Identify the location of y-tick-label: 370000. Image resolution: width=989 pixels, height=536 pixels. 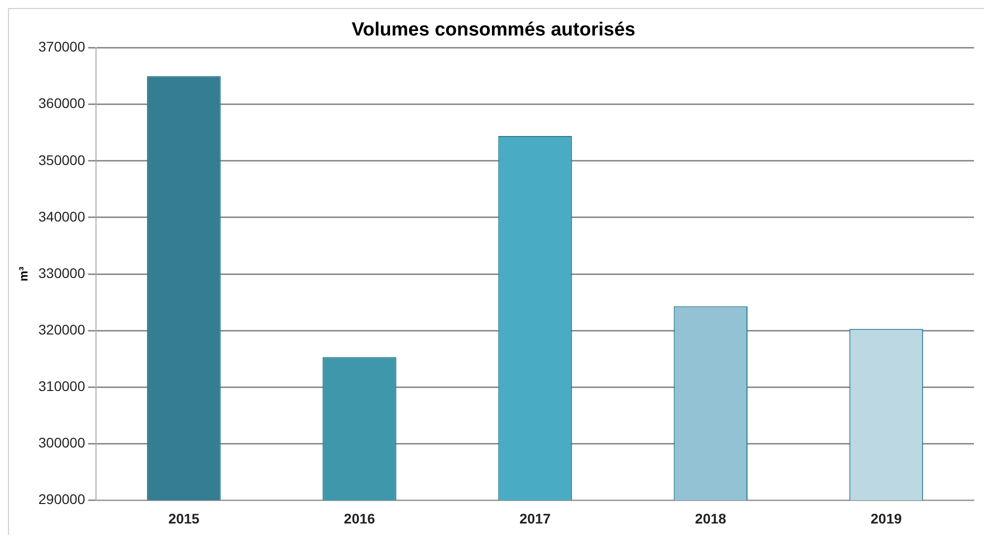
(62, 46).